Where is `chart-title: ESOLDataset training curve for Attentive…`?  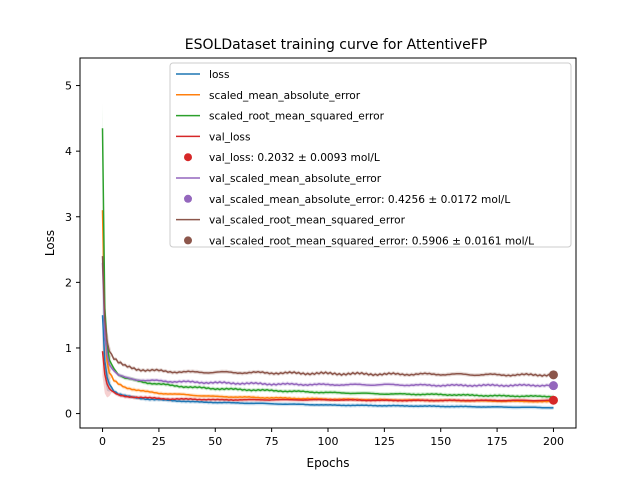
chart-title: ESOLDataset training curve for Attentive… is located at coordinates (336, 45).